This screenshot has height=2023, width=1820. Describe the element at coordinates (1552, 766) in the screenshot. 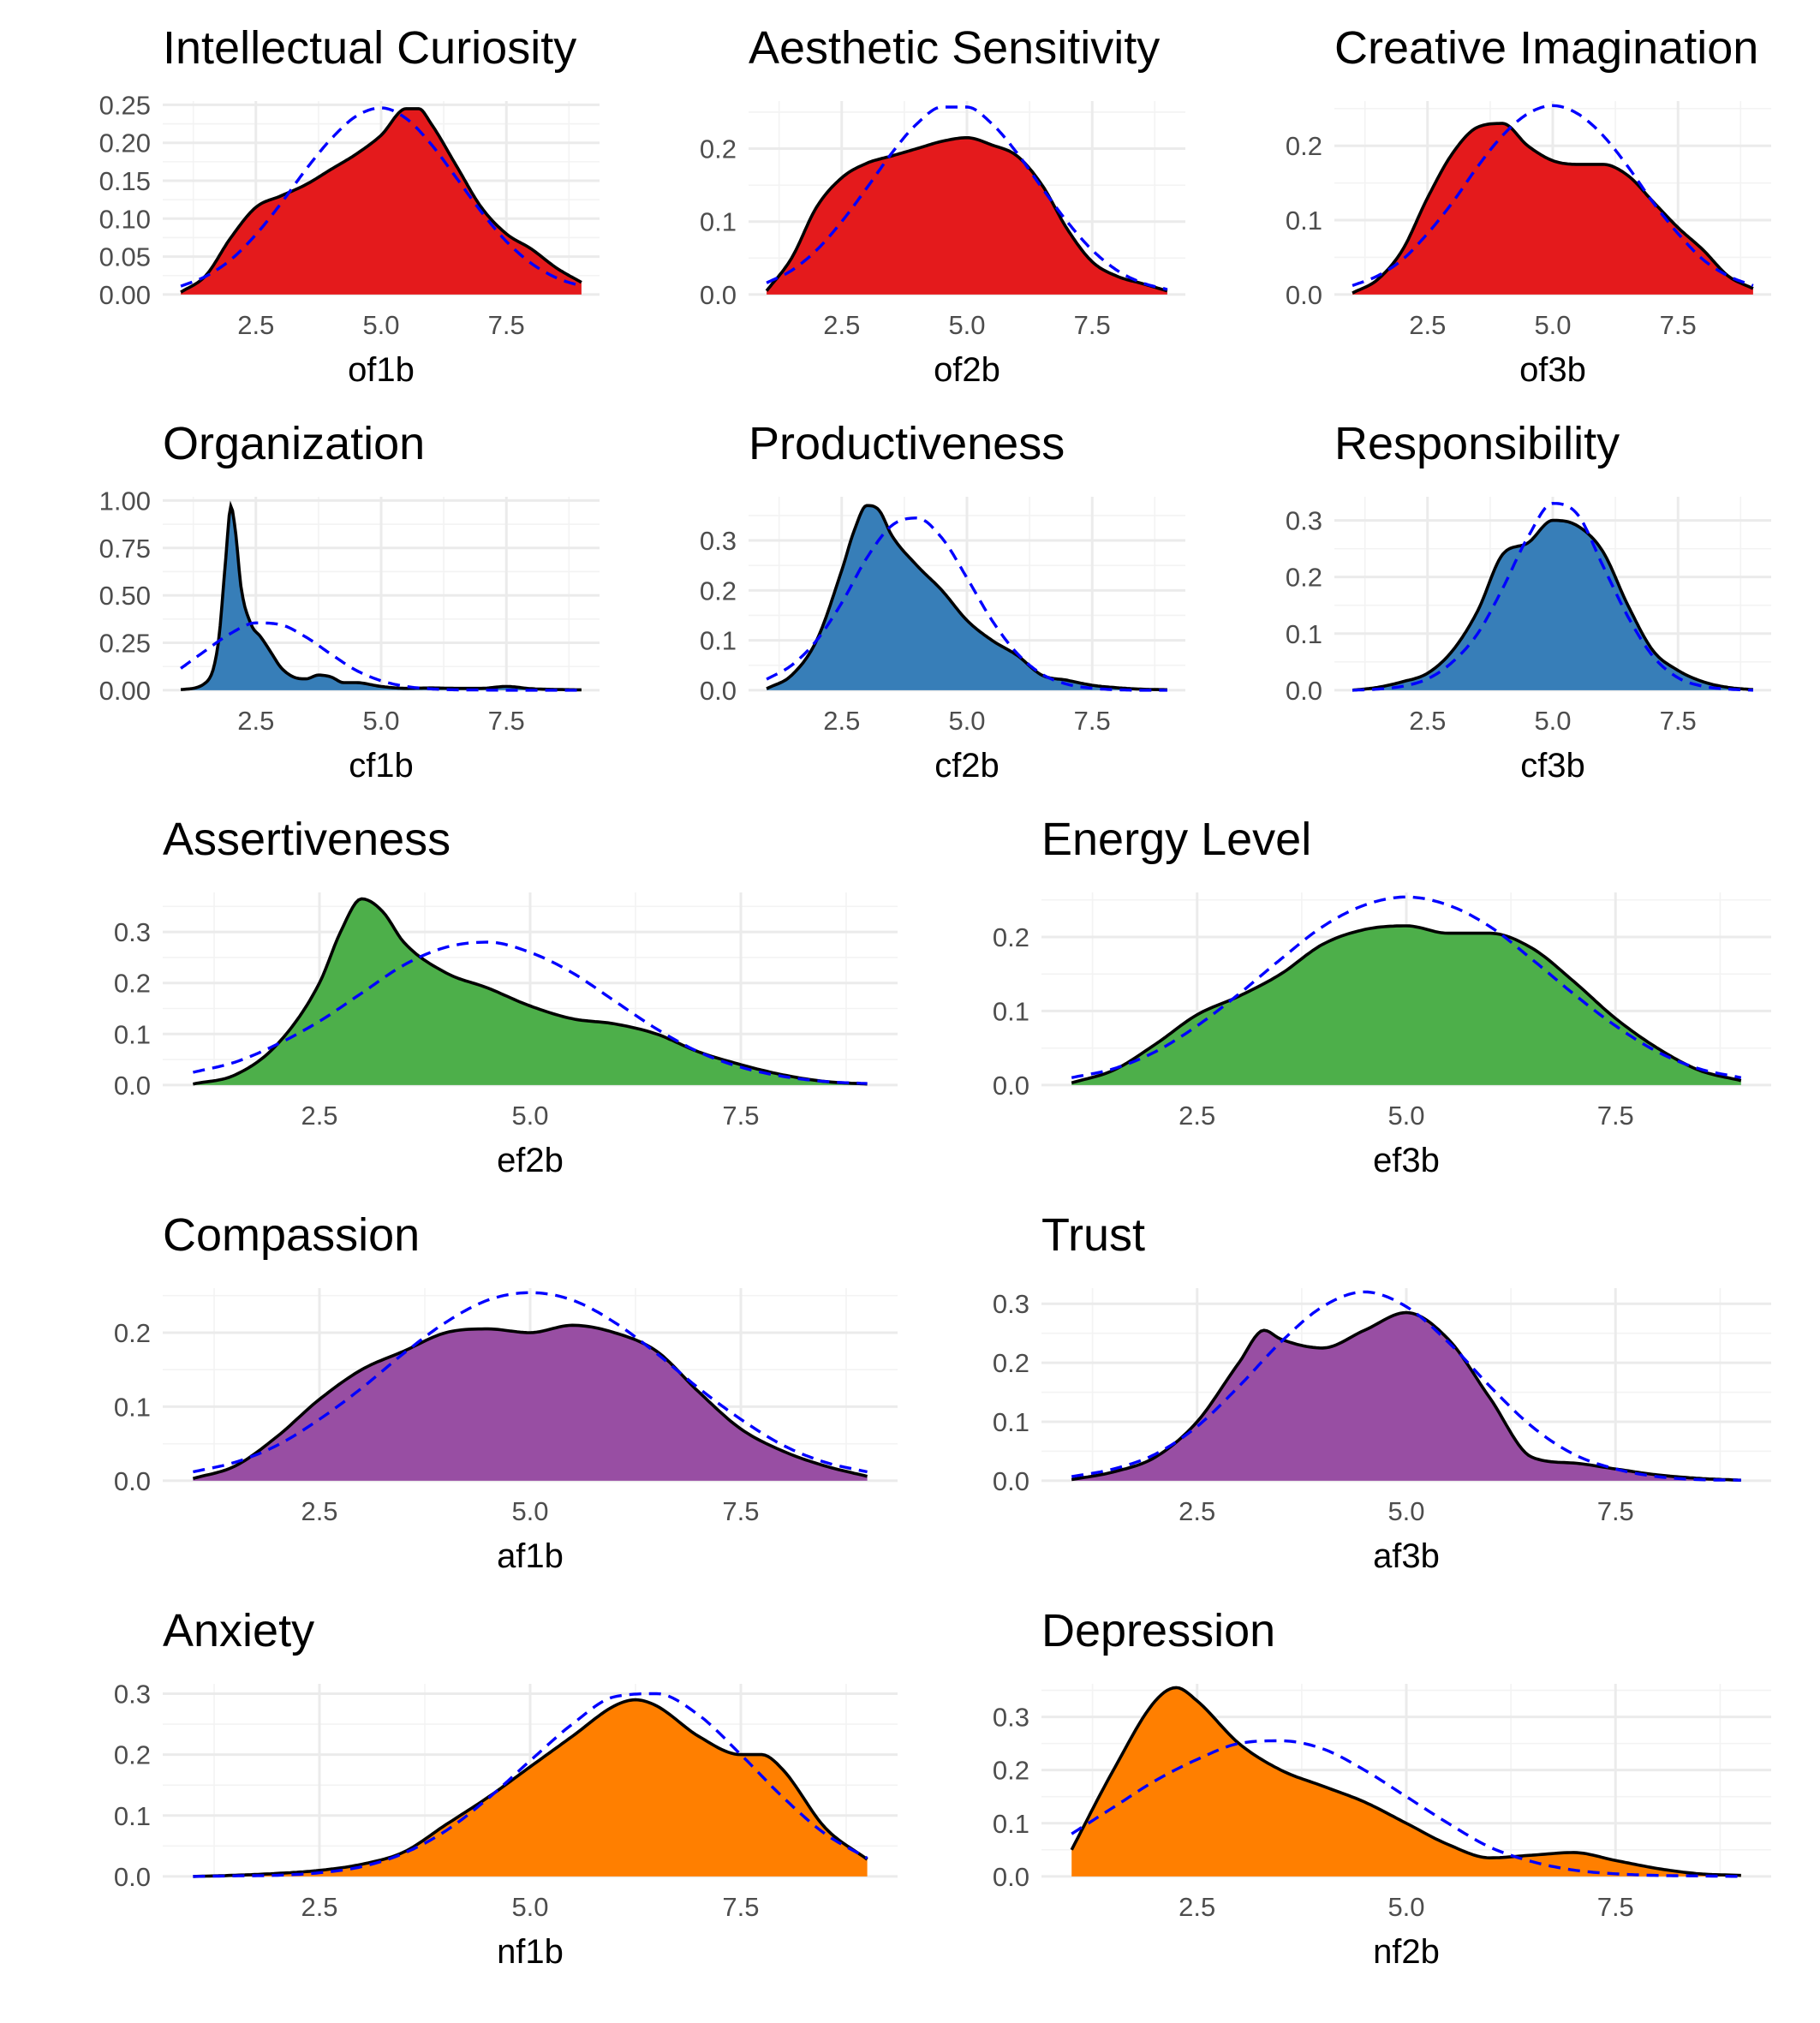

I see `x-axis-label: cf3b` at that location.